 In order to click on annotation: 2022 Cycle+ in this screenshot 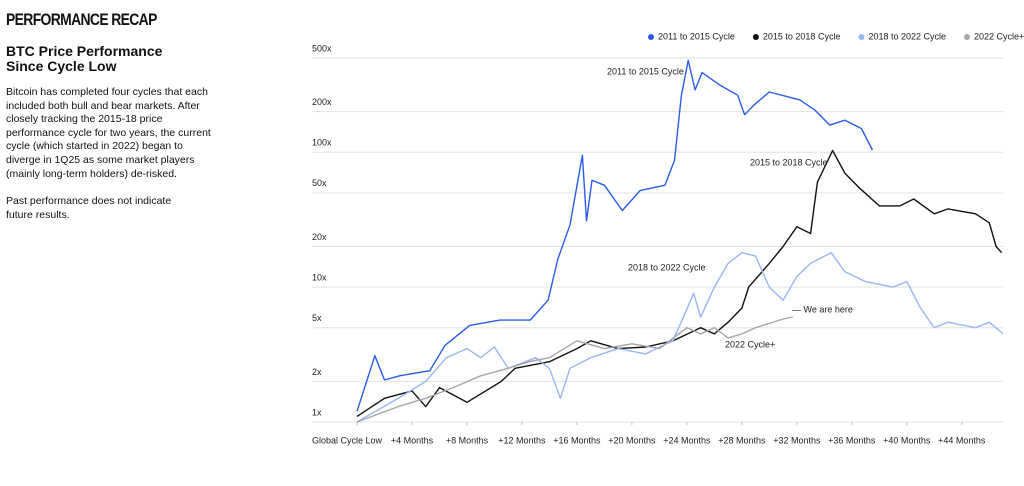, I will do `click(750, 344)`.